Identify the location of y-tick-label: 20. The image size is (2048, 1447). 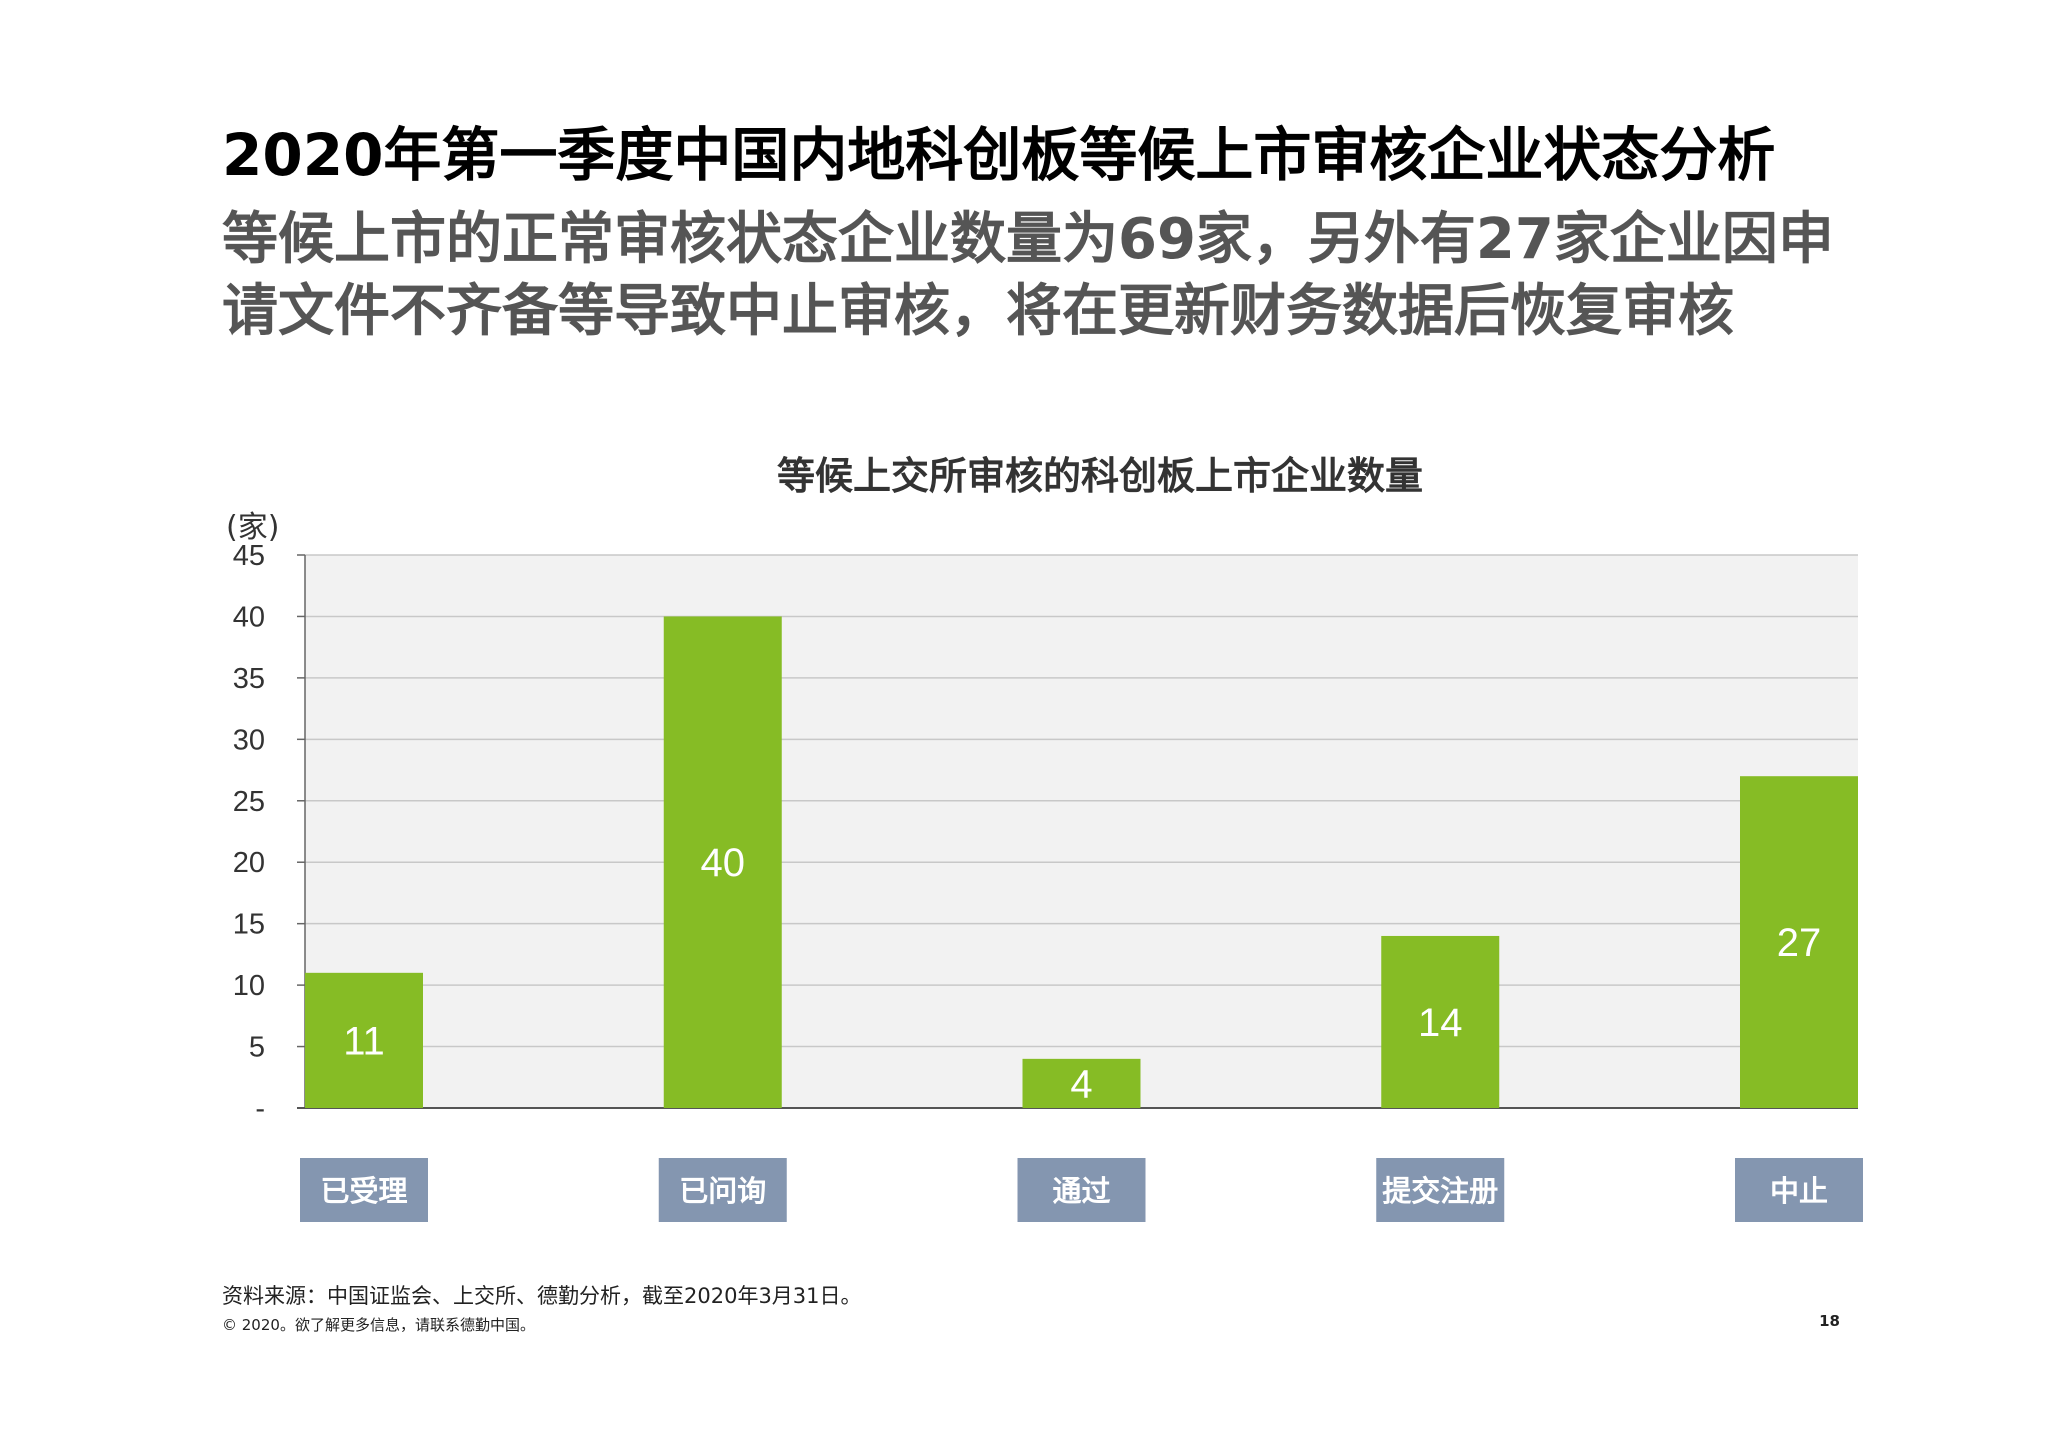
(249, 863).